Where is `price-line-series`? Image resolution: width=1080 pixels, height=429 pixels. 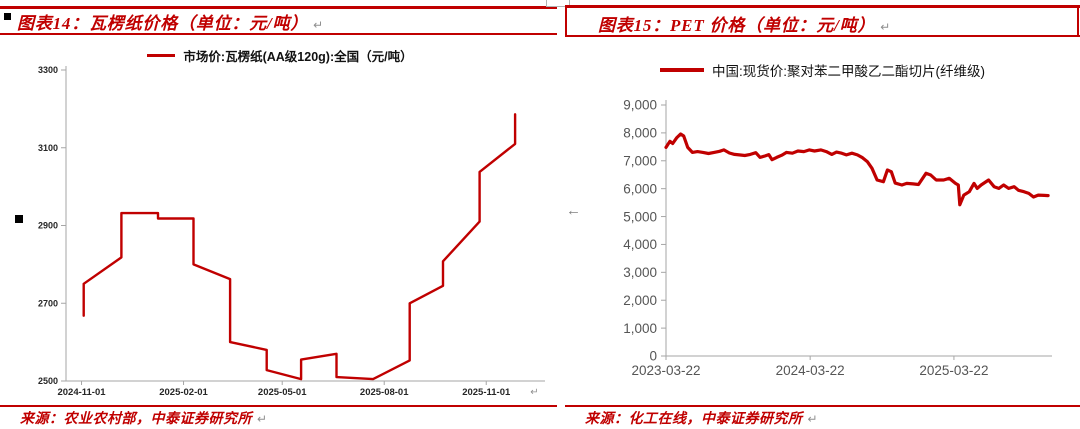
price-line-series is located at coordinates (857, 169).